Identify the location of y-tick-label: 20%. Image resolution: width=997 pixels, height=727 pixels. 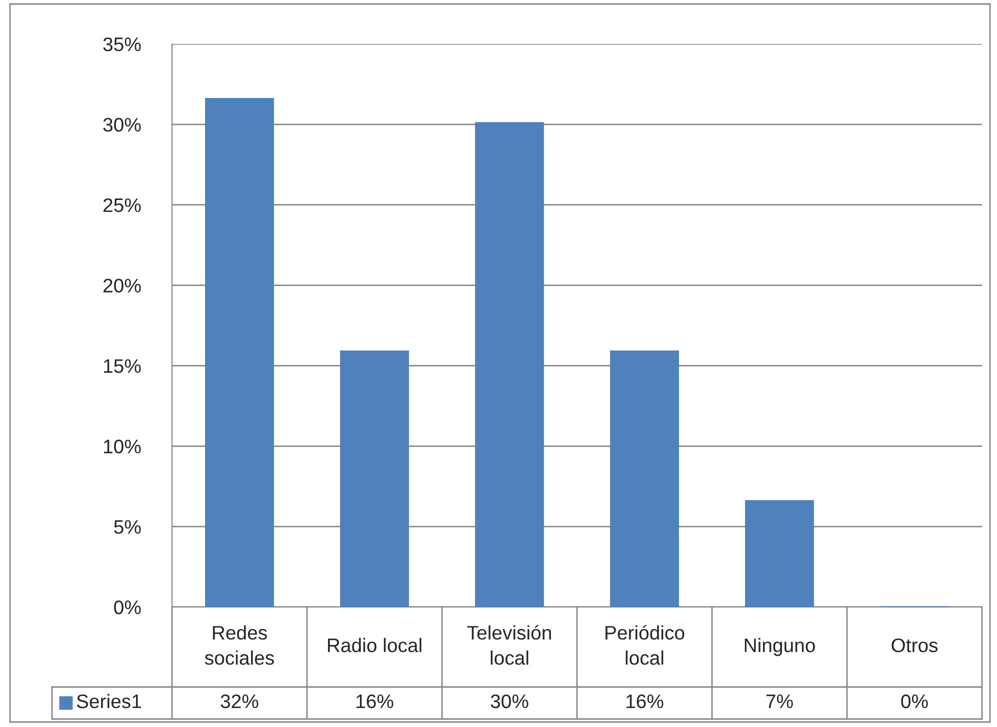
(122, 285).